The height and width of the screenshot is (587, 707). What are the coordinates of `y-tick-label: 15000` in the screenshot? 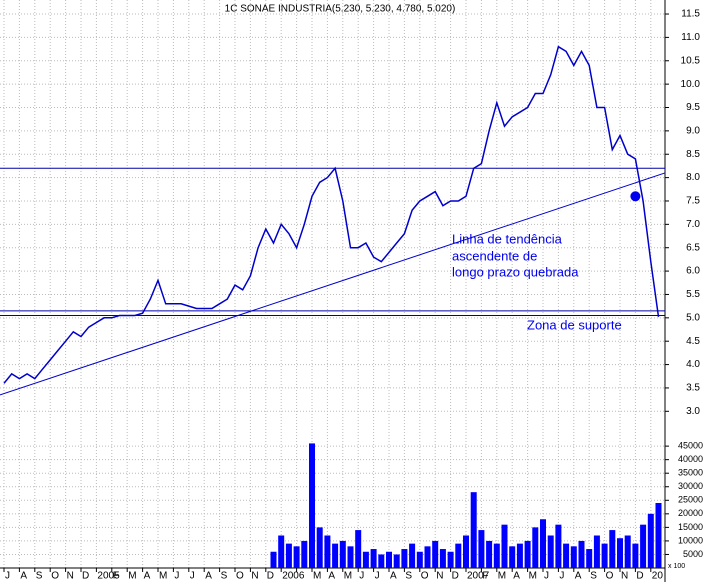 It's located at (690, 527).